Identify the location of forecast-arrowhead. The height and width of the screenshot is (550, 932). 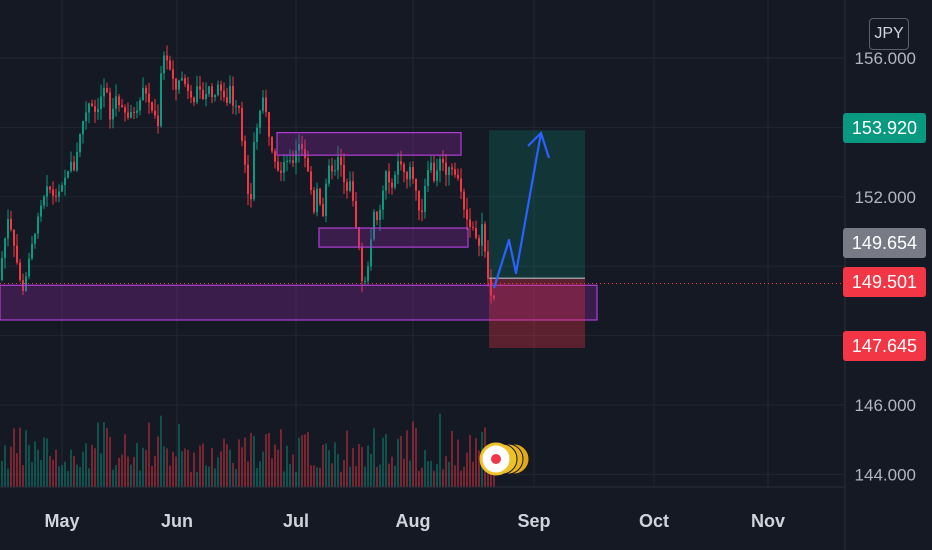
(539, 144).